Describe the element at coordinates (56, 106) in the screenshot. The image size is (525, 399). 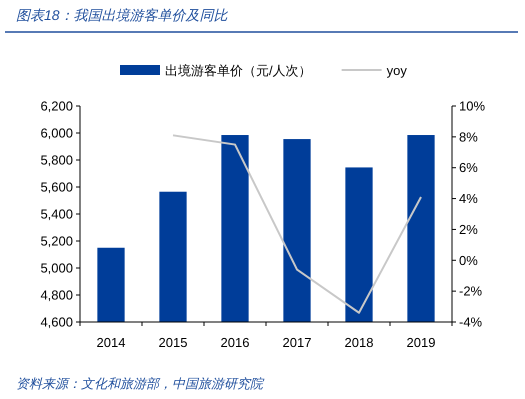
I see `y-tick-label: 6,200` at that location.